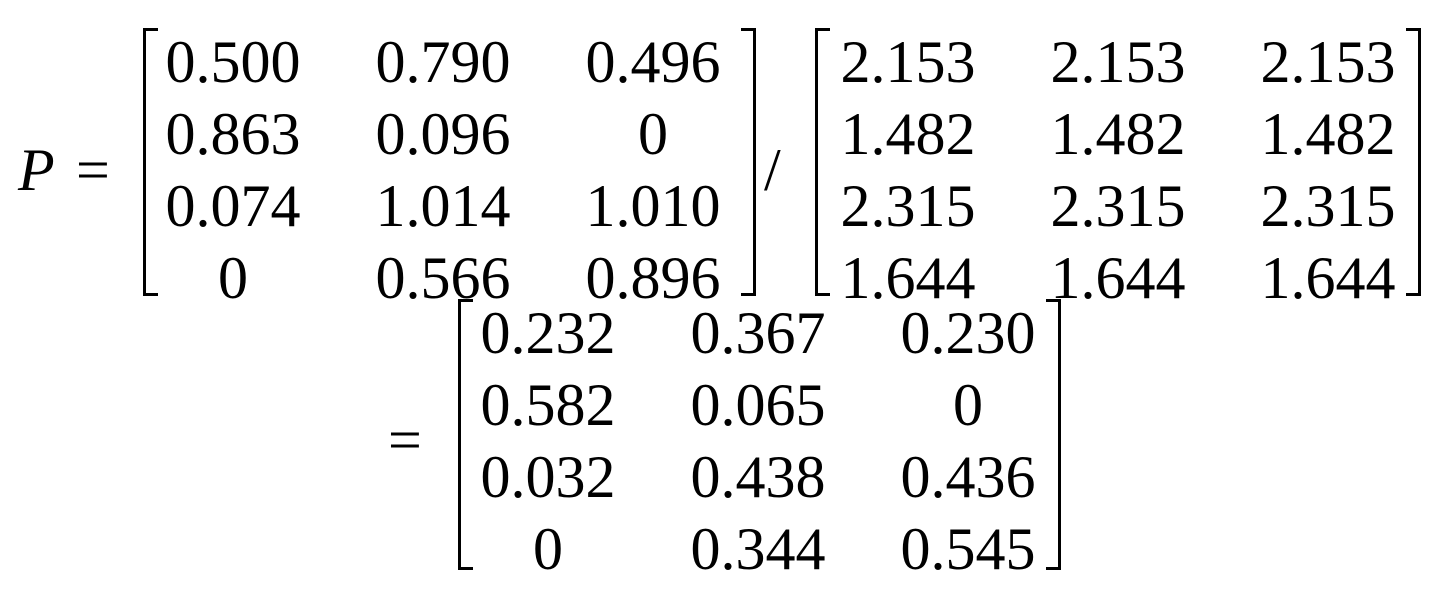 Image resolution: width=1452 pixels, height=592 pixels. What do you see at coordinates (443, 206) in the screenshot?
I see `matrix-cell: 1.014` at bounding box center [443, 206].